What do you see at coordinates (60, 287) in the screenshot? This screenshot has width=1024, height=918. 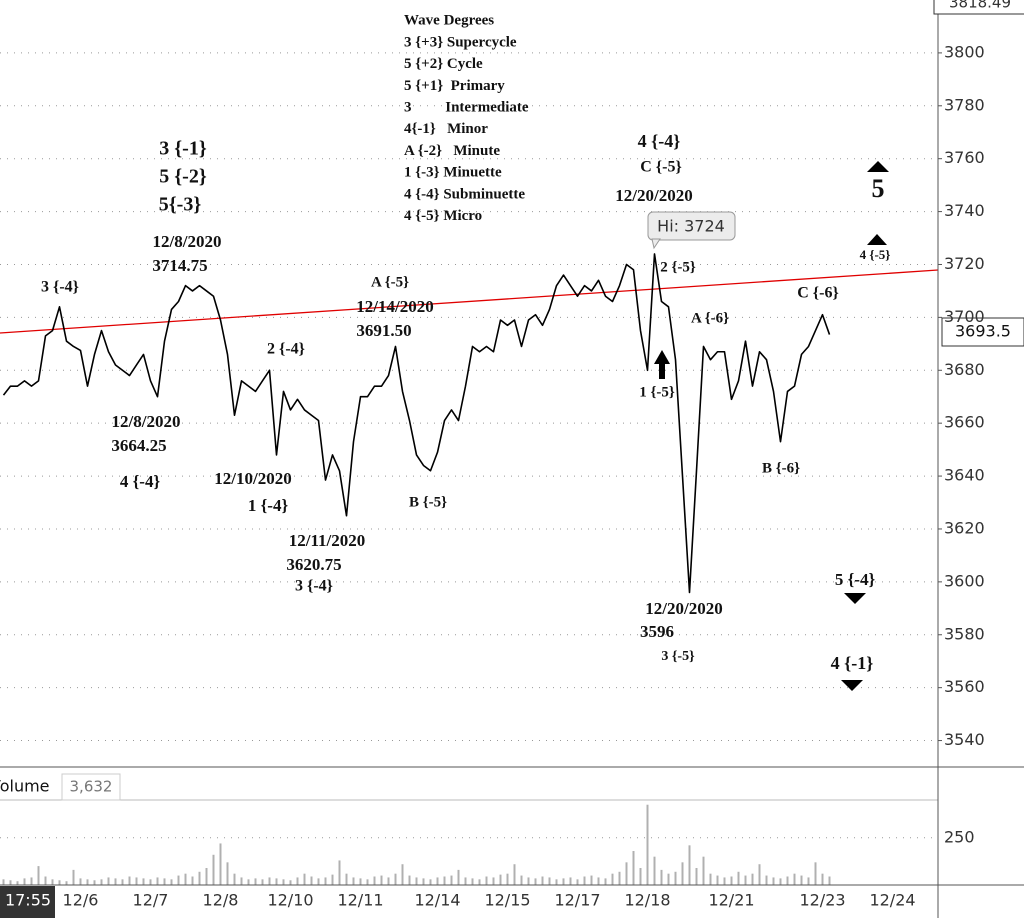 I see `wave-label: 3 {-4}` at bounding box center [60, 287].